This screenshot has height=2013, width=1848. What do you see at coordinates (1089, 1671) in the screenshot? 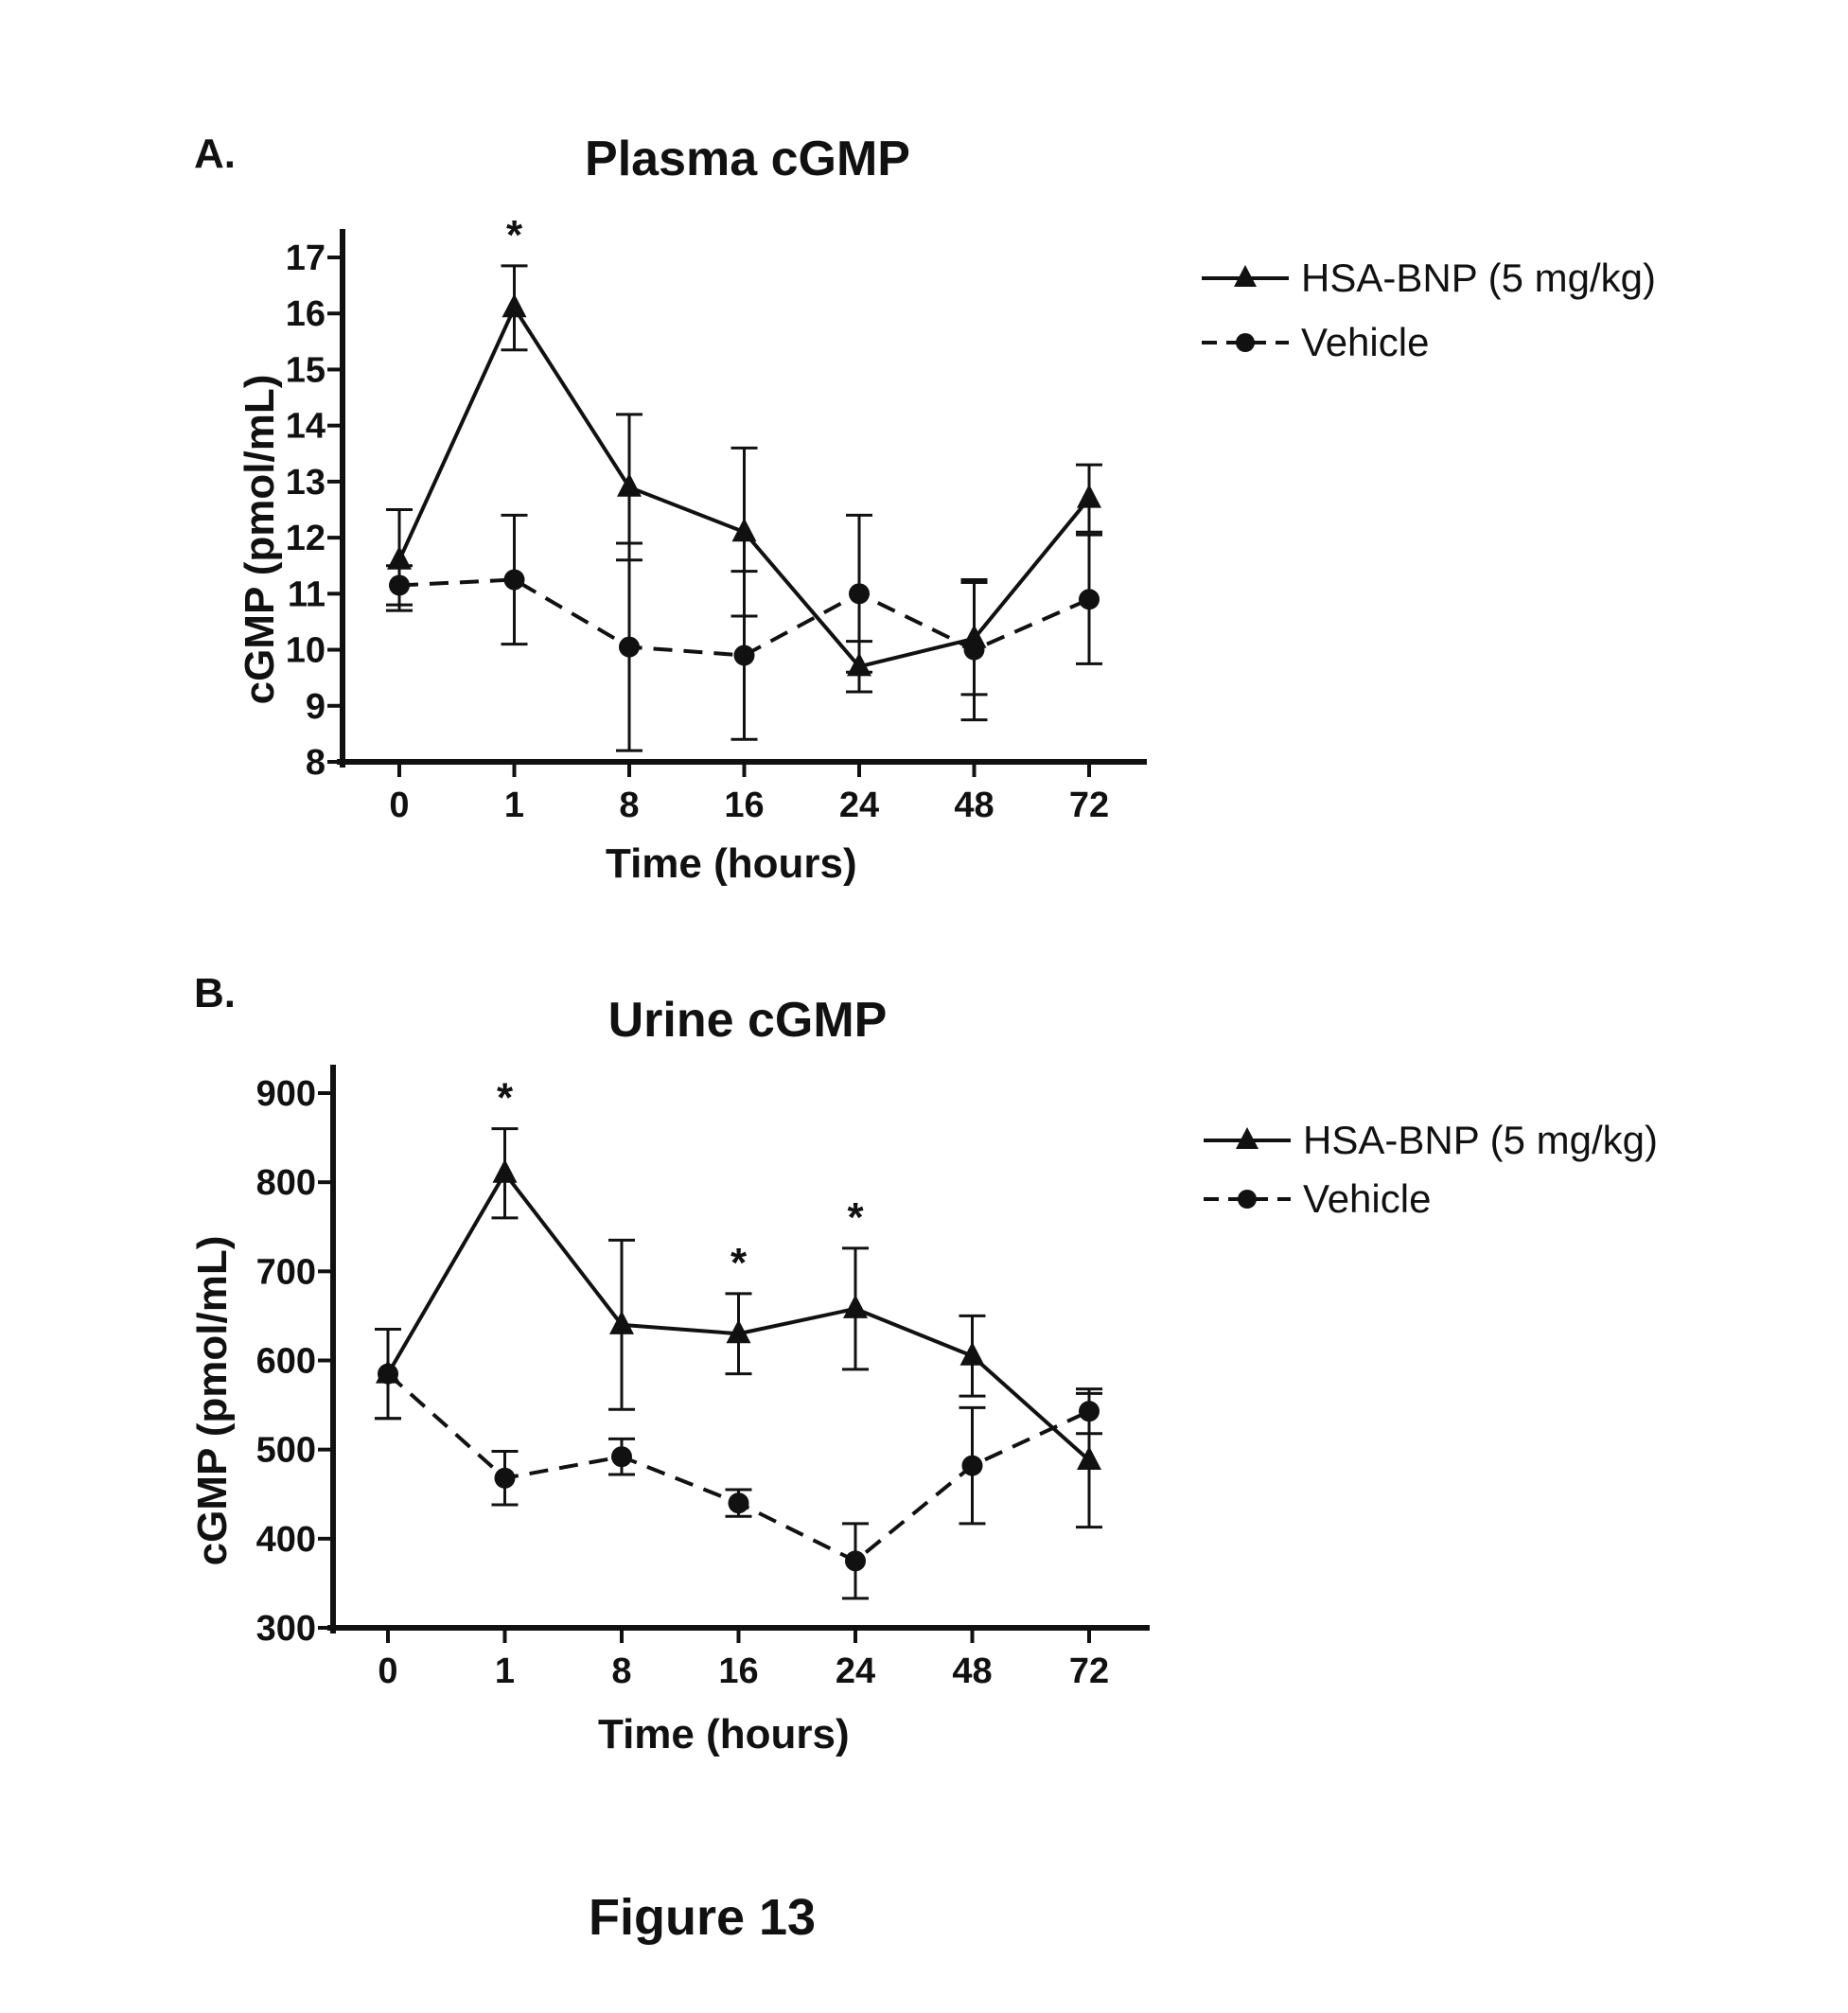
I see `x-tick-label: 72` at bounding box center [1089, 1671].